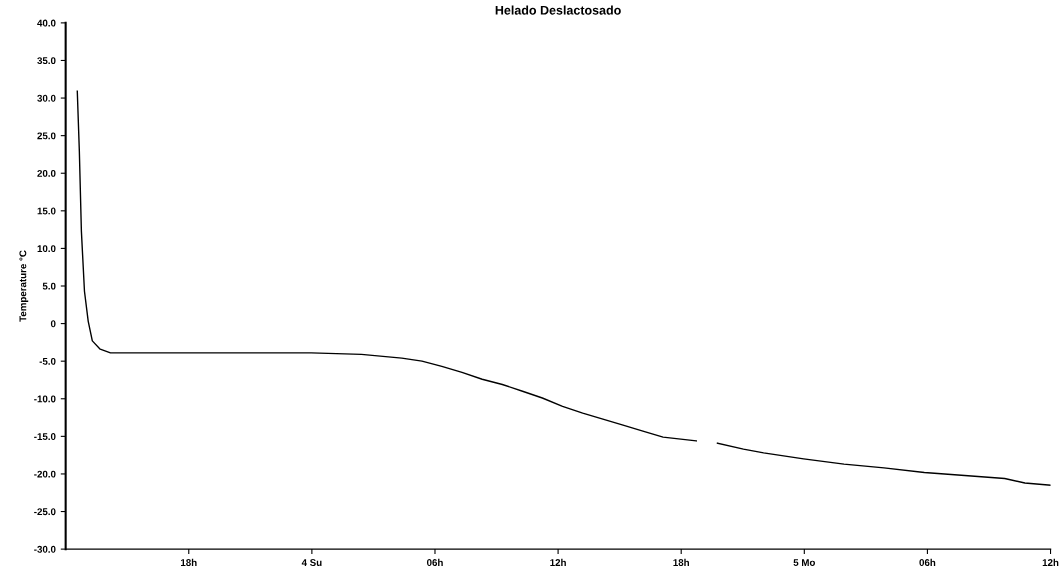 This screenshot has height=572, width=1059. I want to click on y-tick-label: 10.0, so click(46, 249).